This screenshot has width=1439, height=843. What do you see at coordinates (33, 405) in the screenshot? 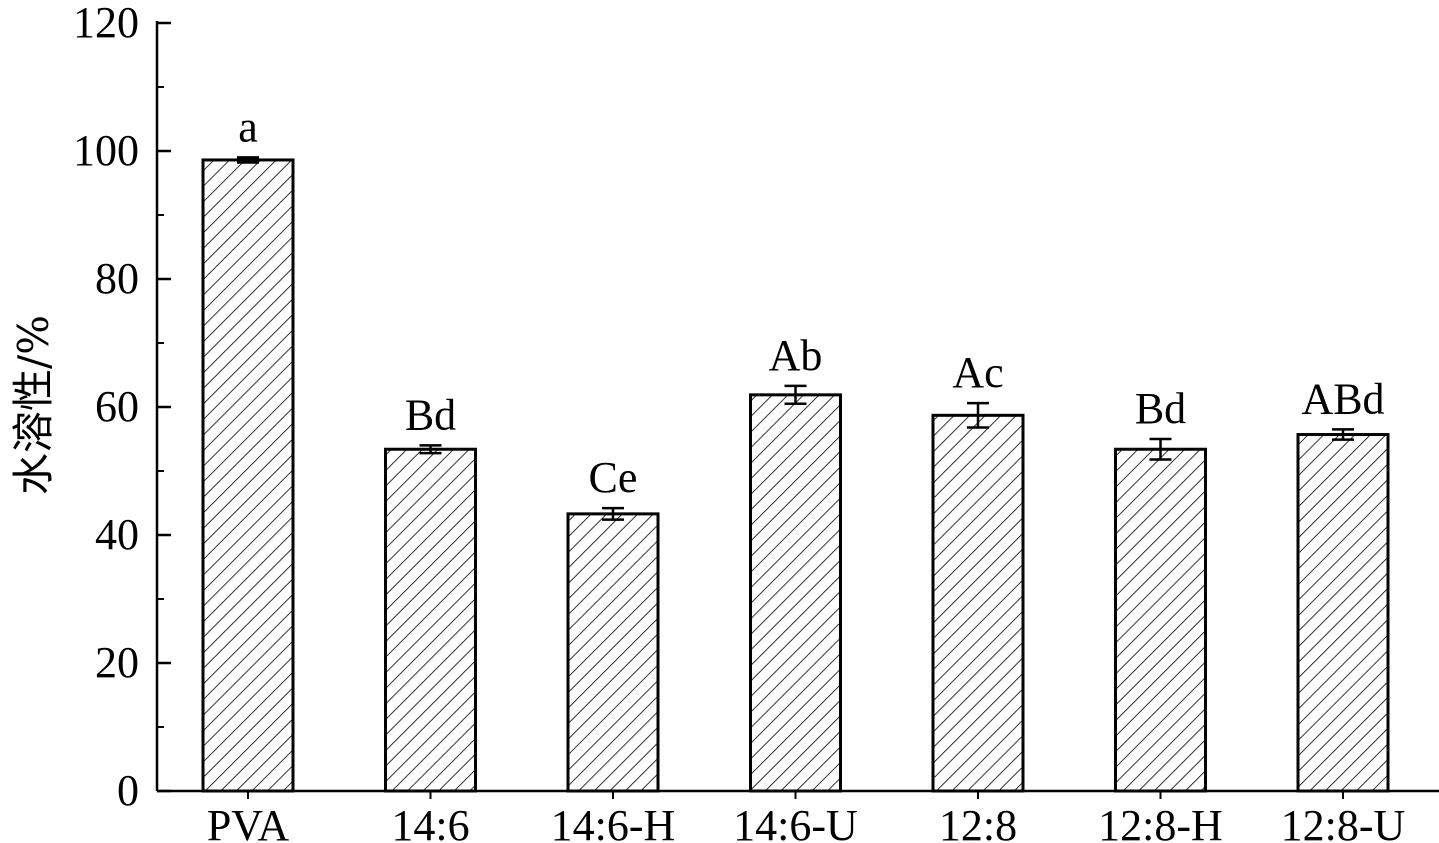
I see `y-axis-title: 水溶性/%` at bounding box center [33, 405].